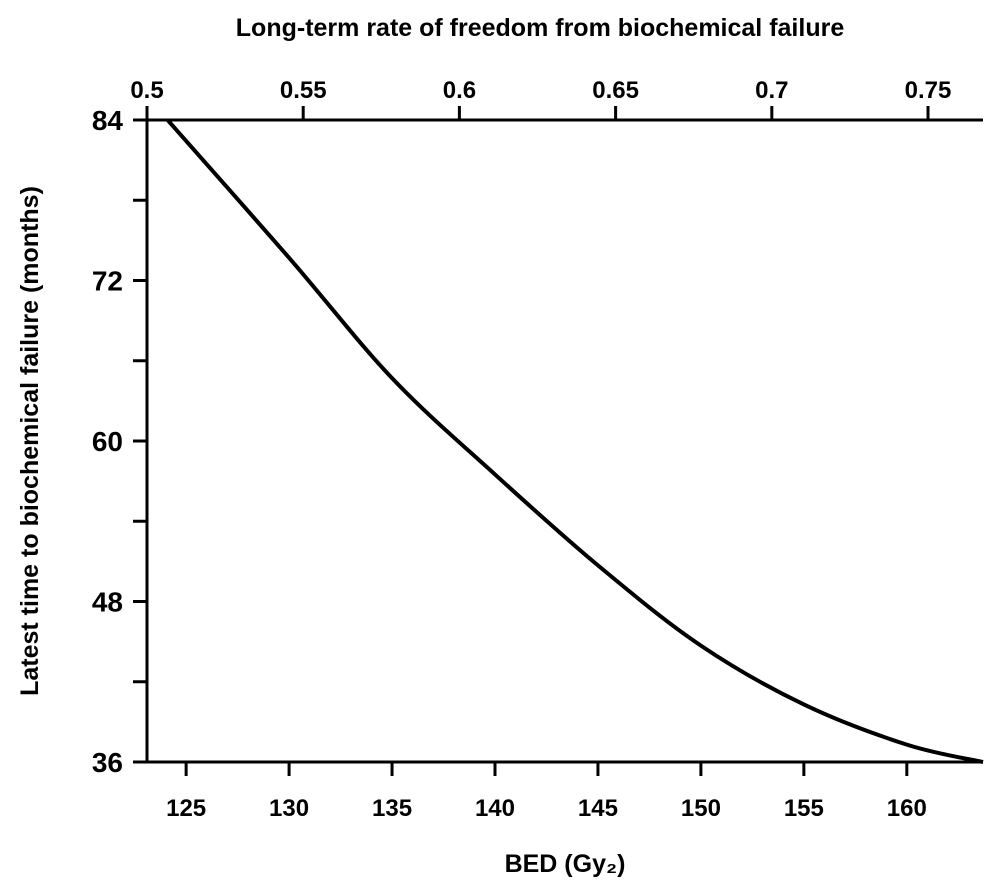  Describe the element at coordinates (186, 808) in the screenshot. I see `x-tick-label: 125` at that location.